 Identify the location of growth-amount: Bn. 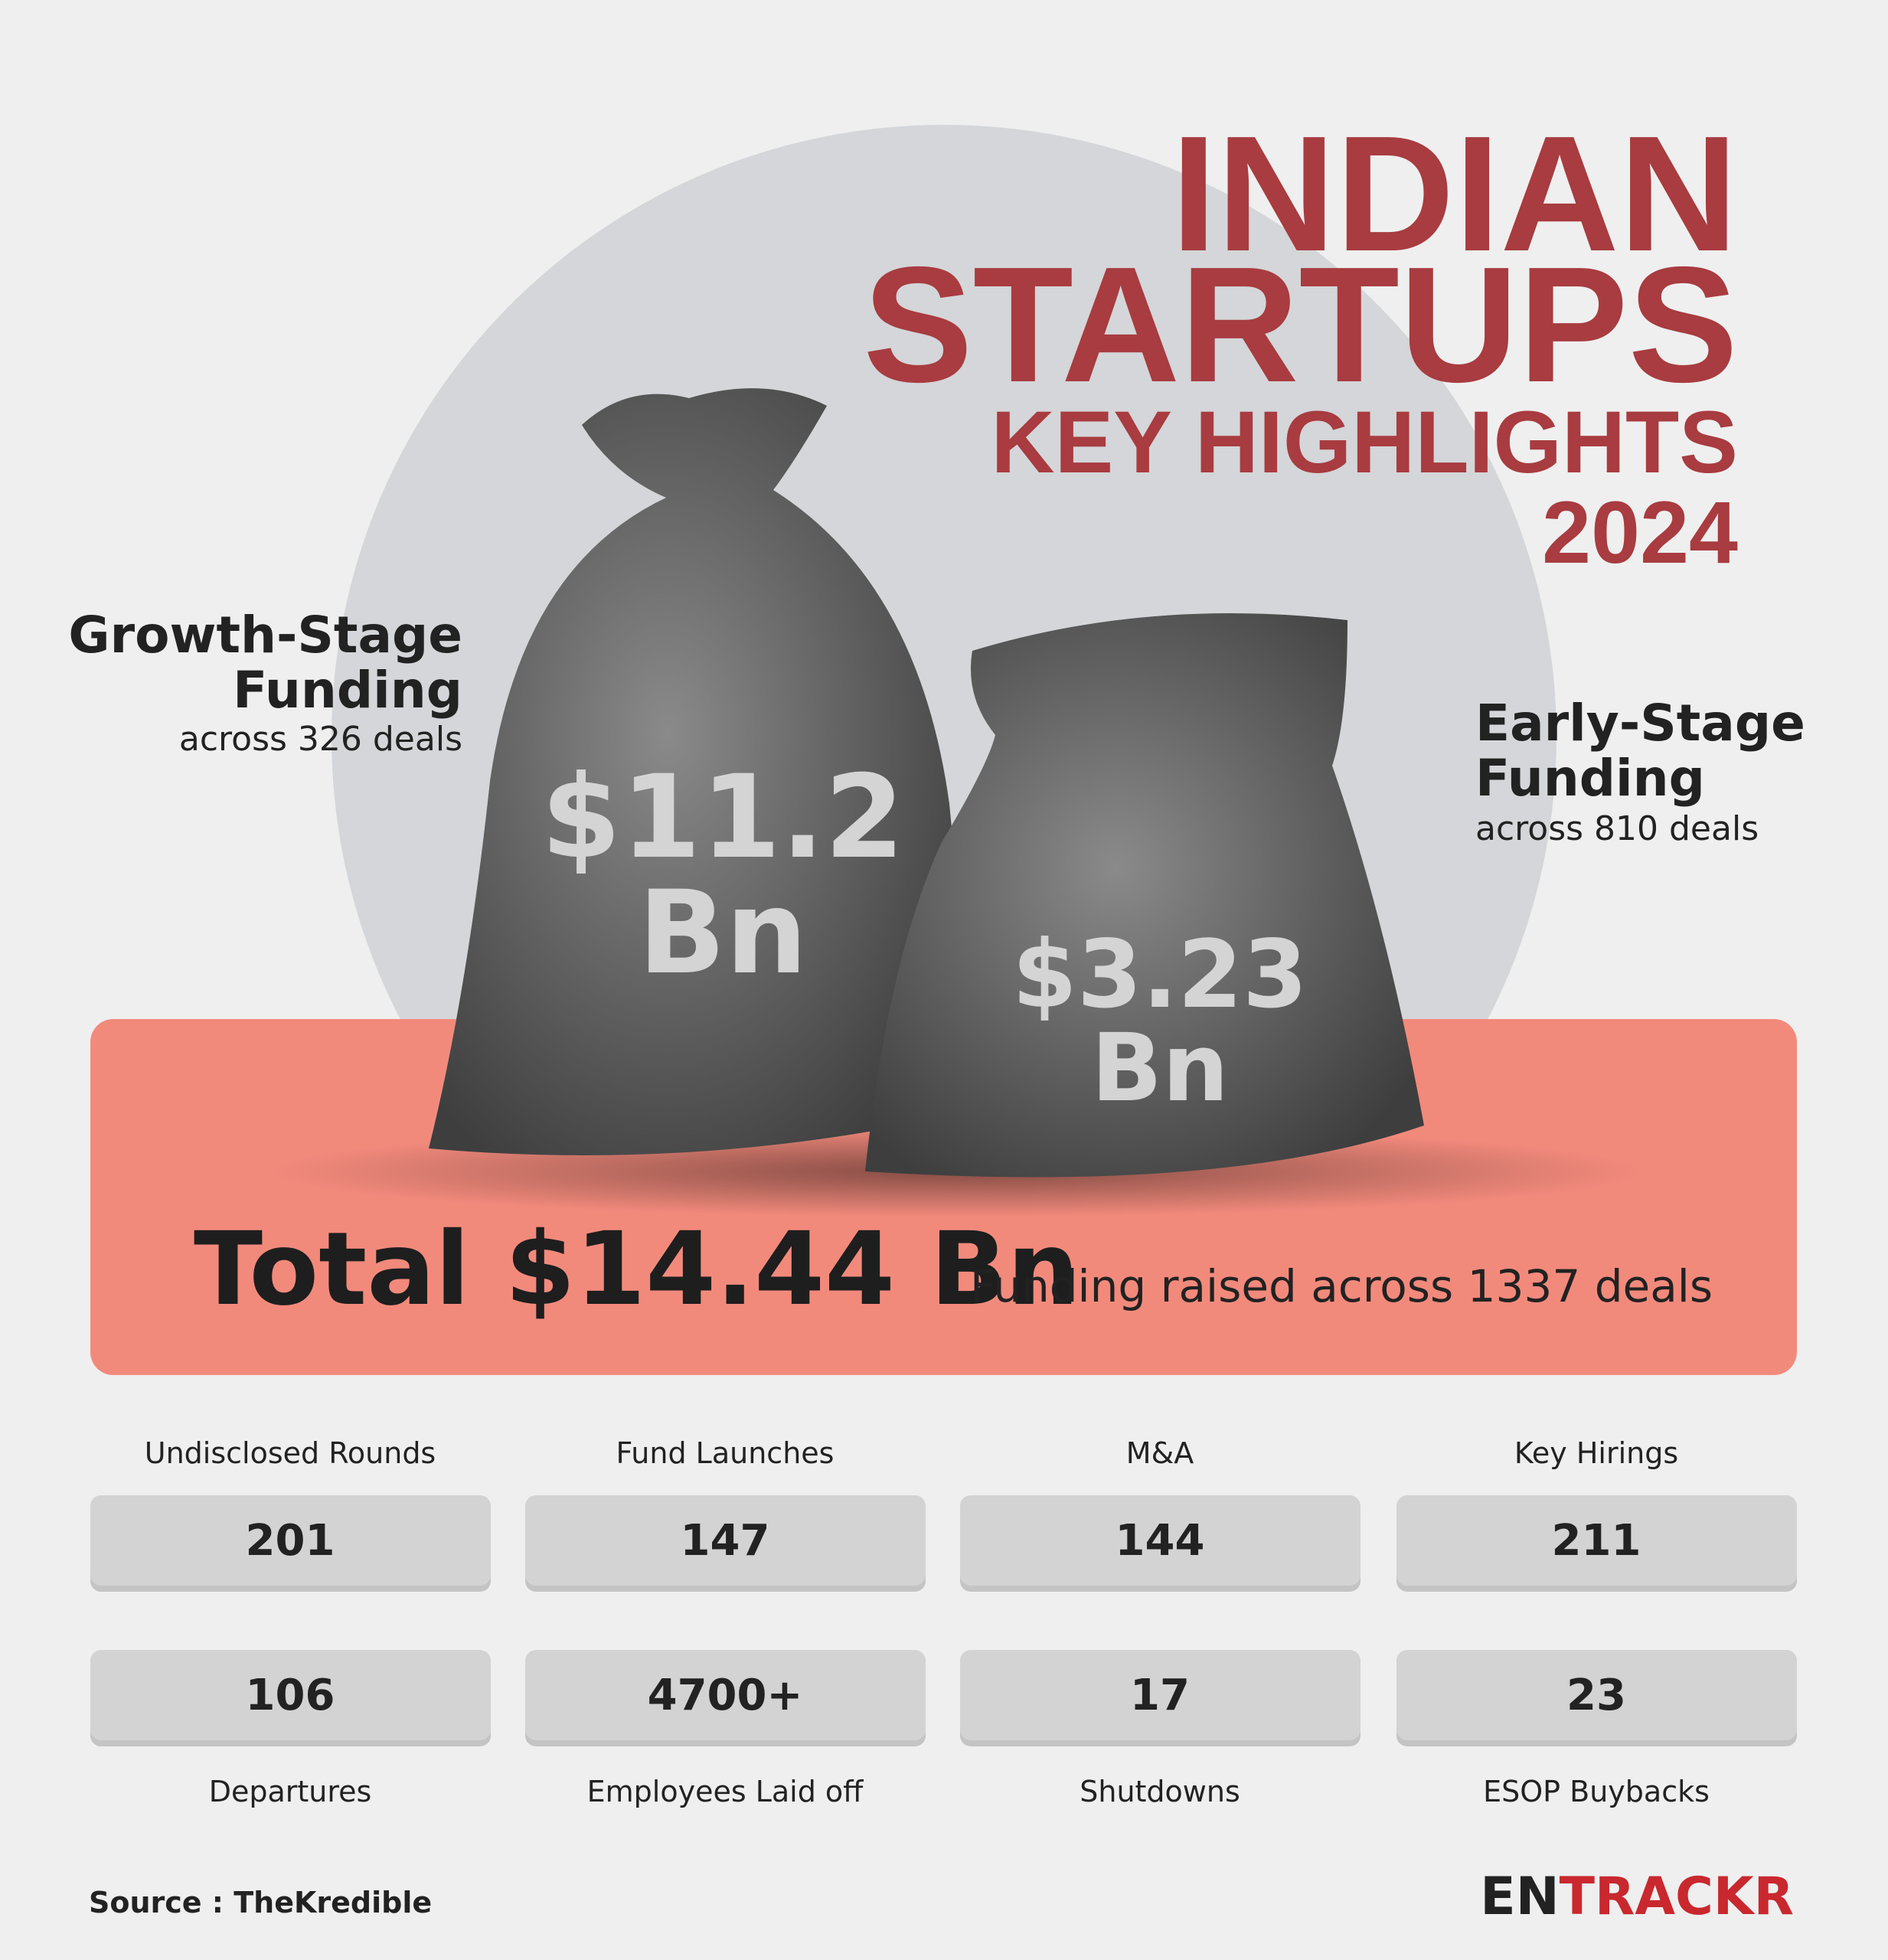
(722, 933).